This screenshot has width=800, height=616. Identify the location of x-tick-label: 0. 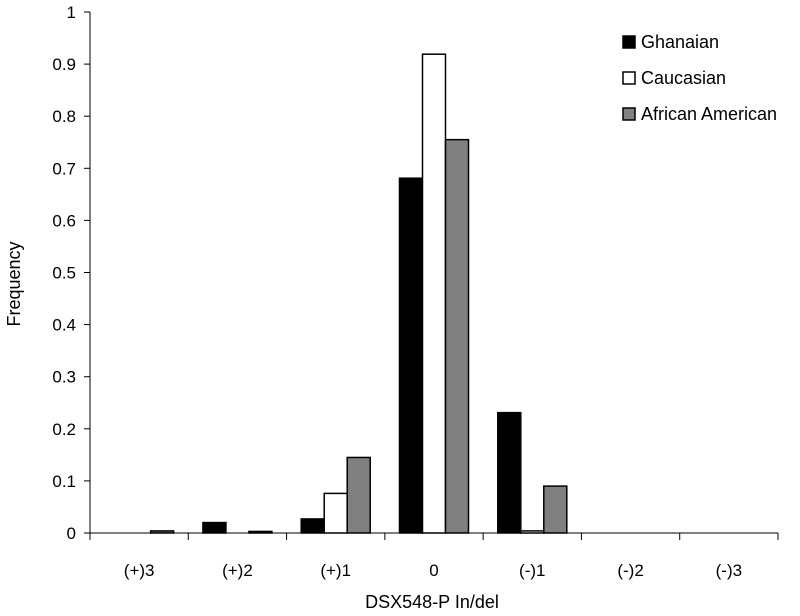
(433, 570).